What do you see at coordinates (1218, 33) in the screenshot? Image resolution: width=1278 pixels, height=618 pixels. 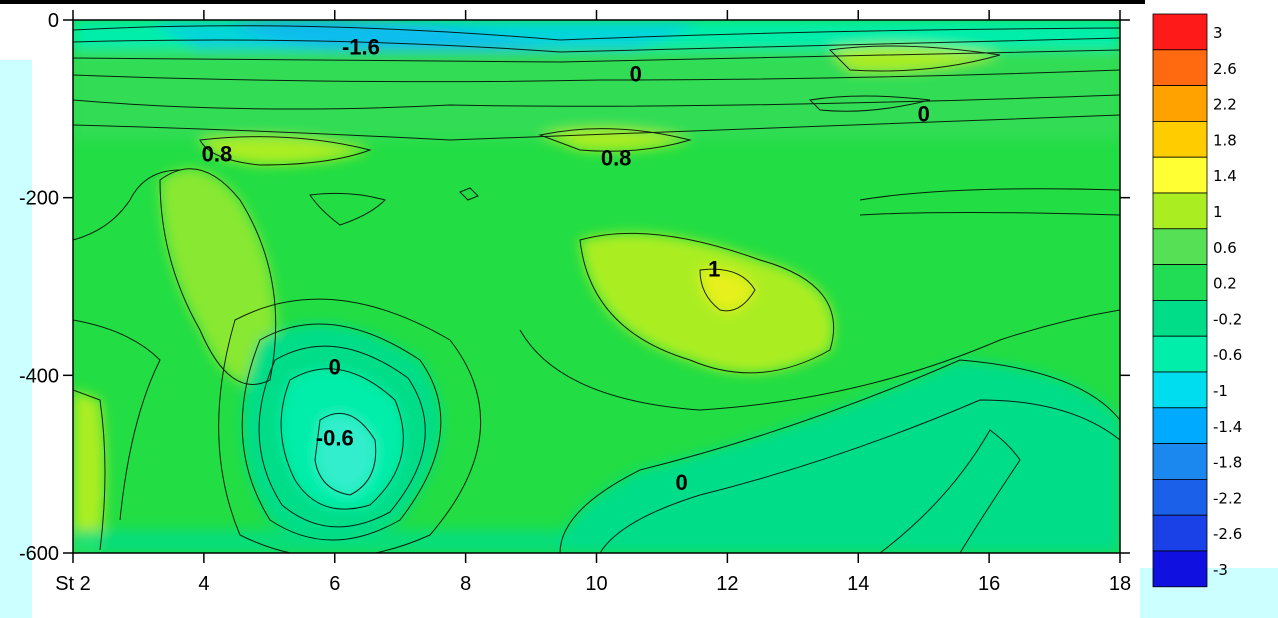 I see `colorbar-level-label: 3` at bounding box center [1218, 33].